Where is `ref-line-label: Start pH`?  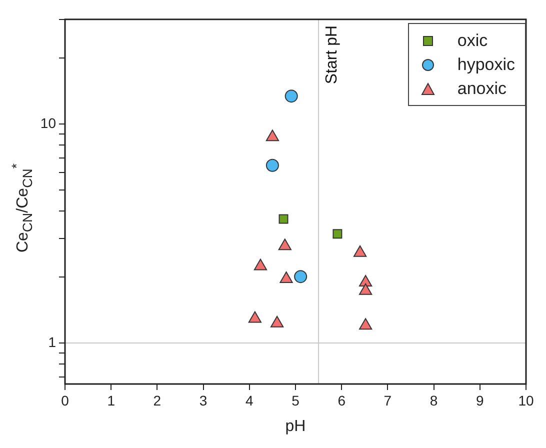 ref-line-label: Start pH is located at coordinates (332, 54).